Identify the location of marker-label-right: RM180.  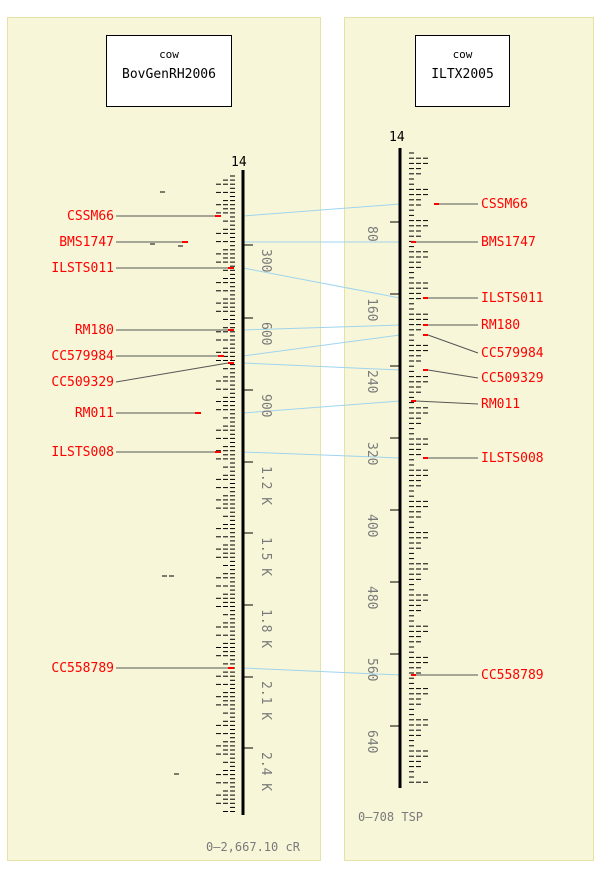
(500, 325).